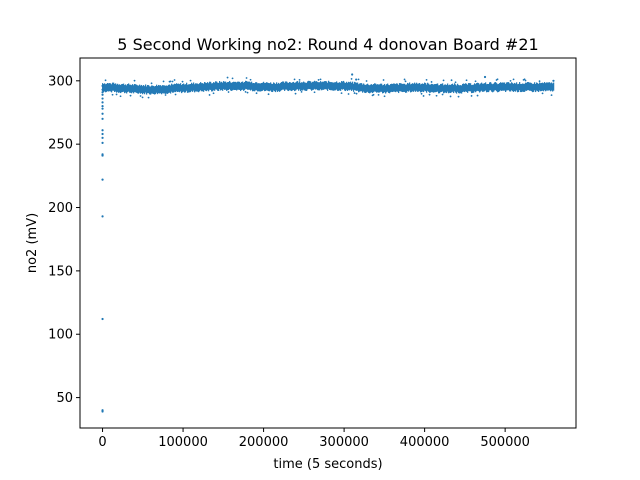 Image resolution: width=640 pixels, height=480 pixels. What do you see at coordinates (60, 145) in the screenshot?
I see `y-tick-label: 250` at bounding box center [60, 145].